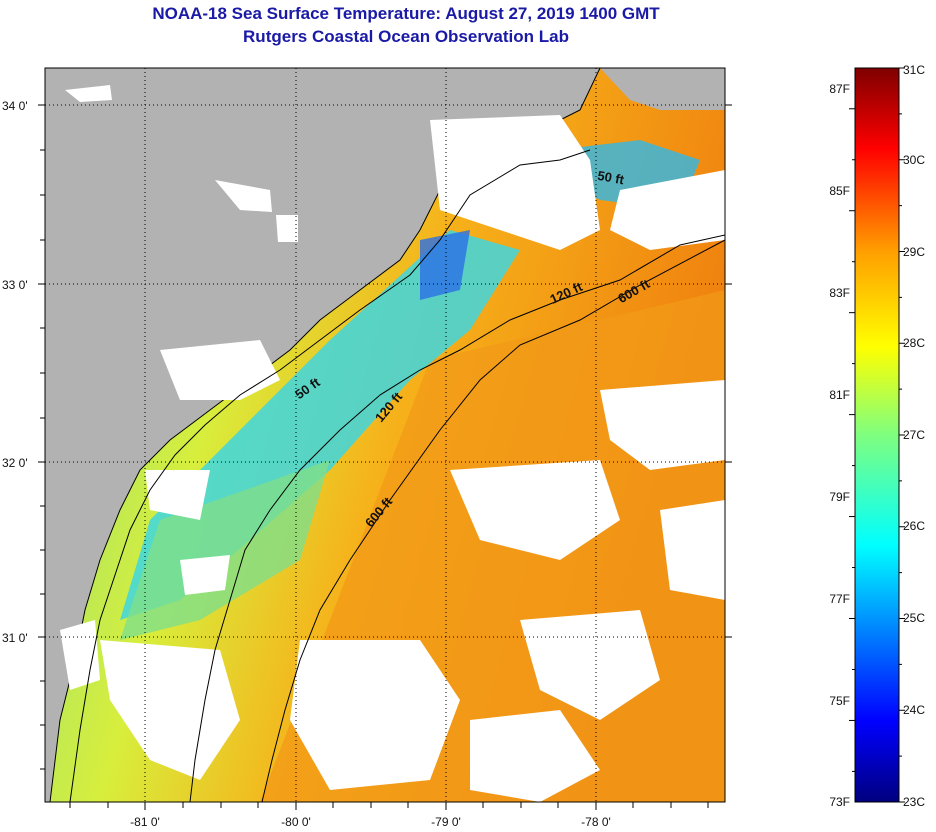  I want to click on colorbar-f-label: 81F, so click(839, 395).